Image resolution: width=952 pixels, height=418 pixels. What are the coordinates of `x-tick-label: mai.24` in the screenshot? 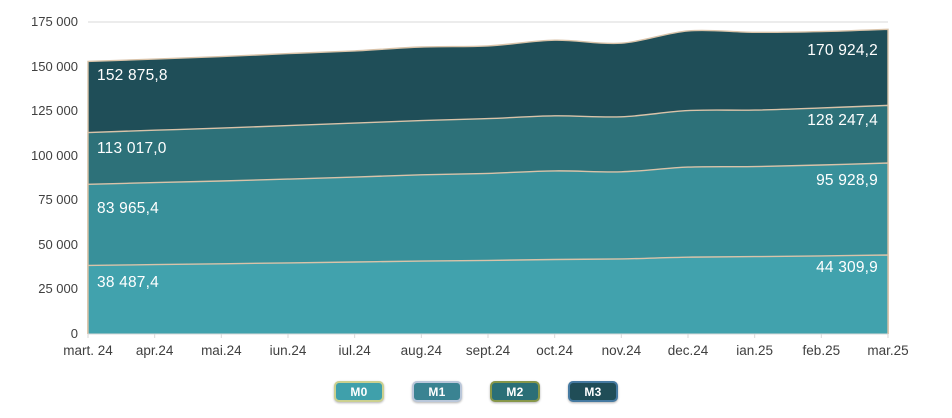 It's located at (221, 350).